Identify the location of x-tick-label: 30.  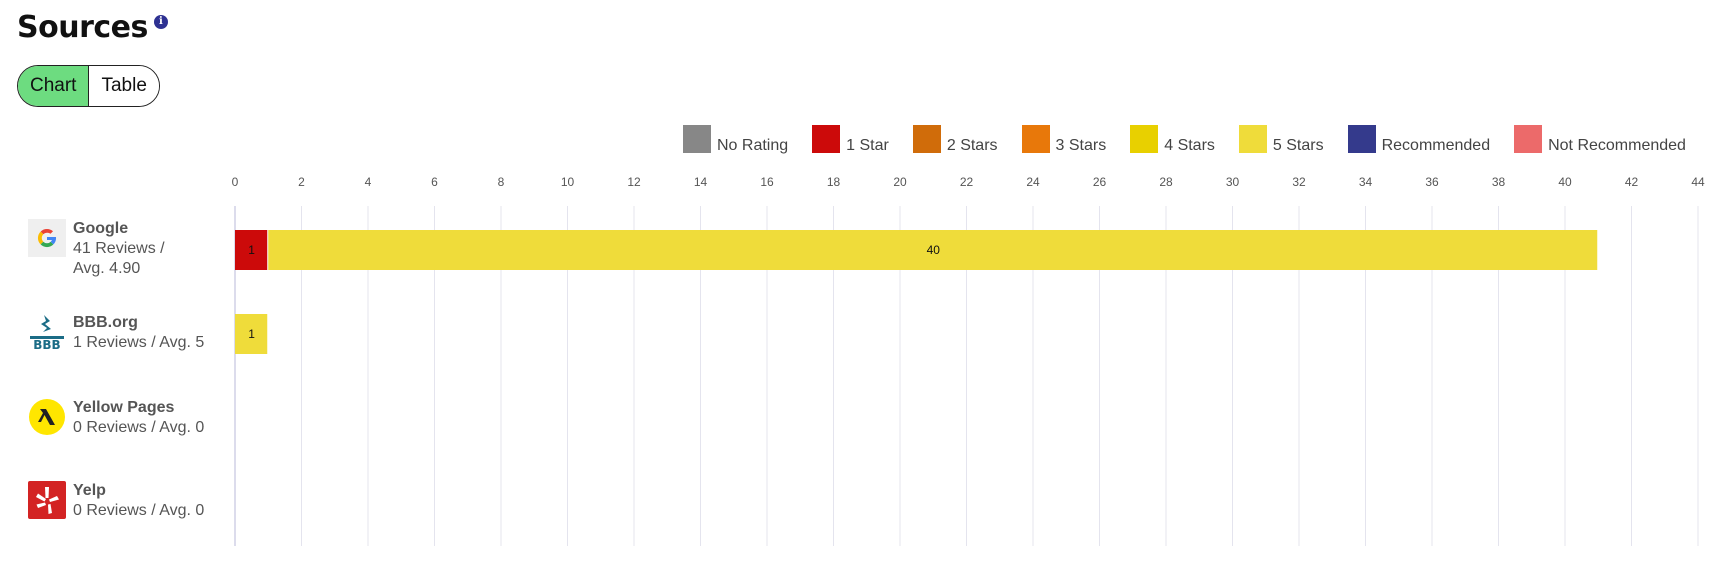
(1233, 182).